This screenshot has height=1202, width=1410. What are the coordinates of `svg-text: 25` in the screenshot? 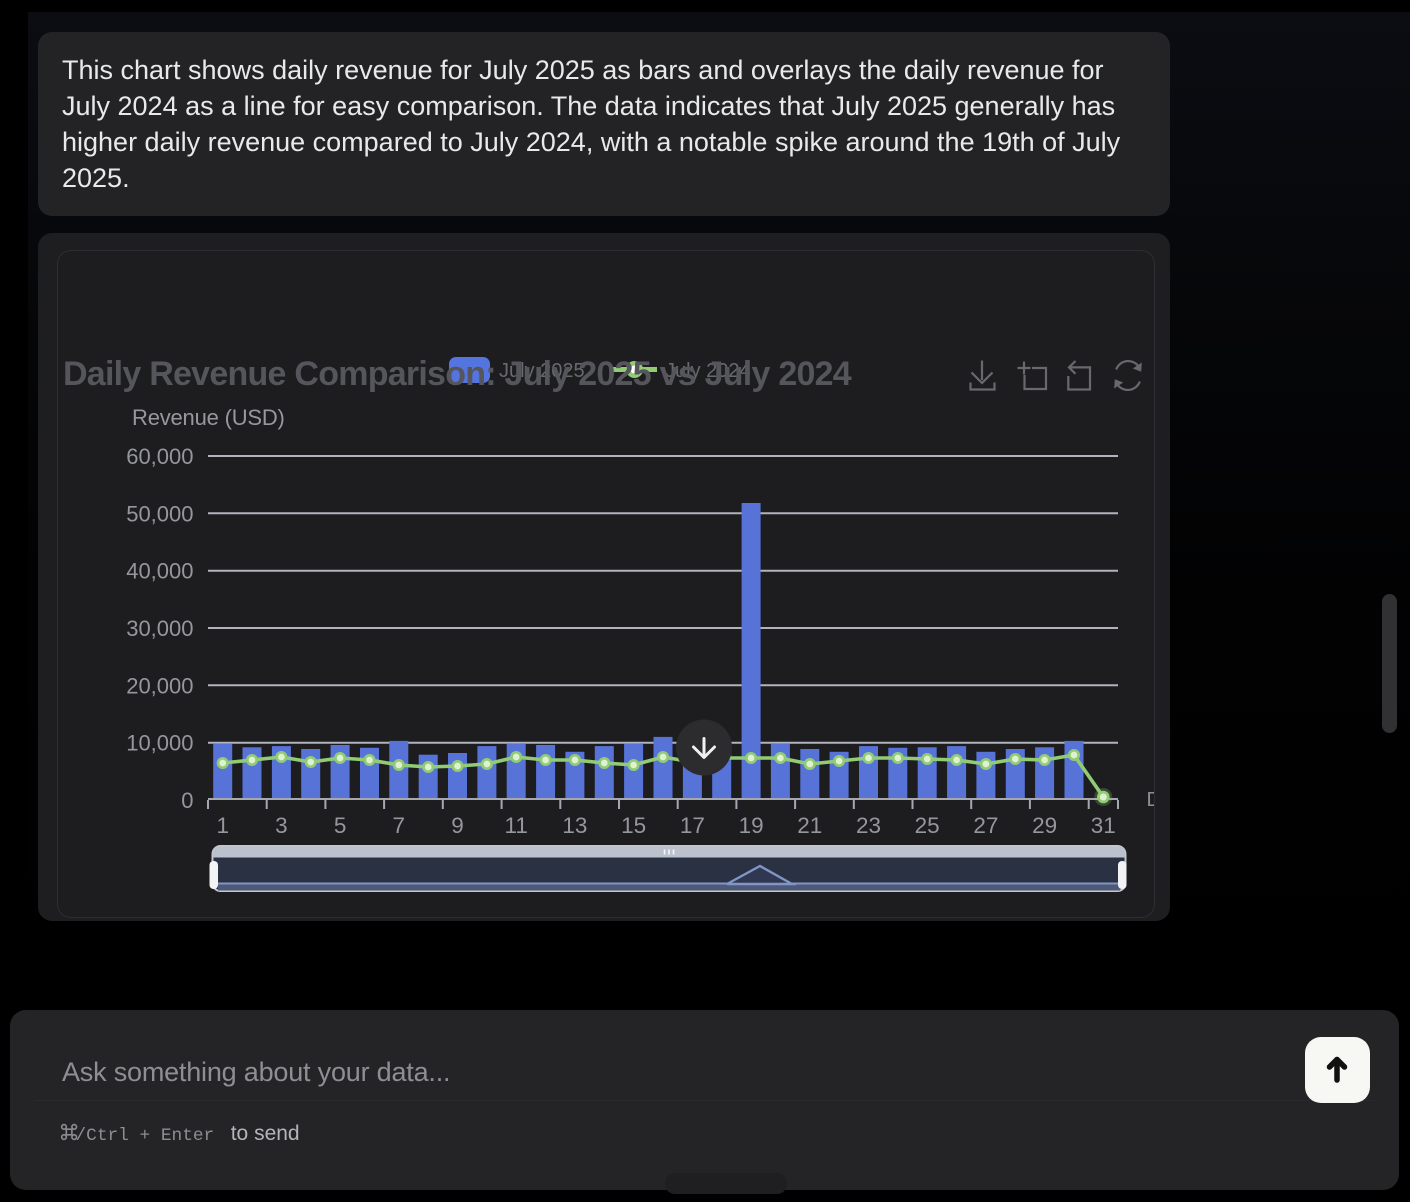 It's located at (927, 825).